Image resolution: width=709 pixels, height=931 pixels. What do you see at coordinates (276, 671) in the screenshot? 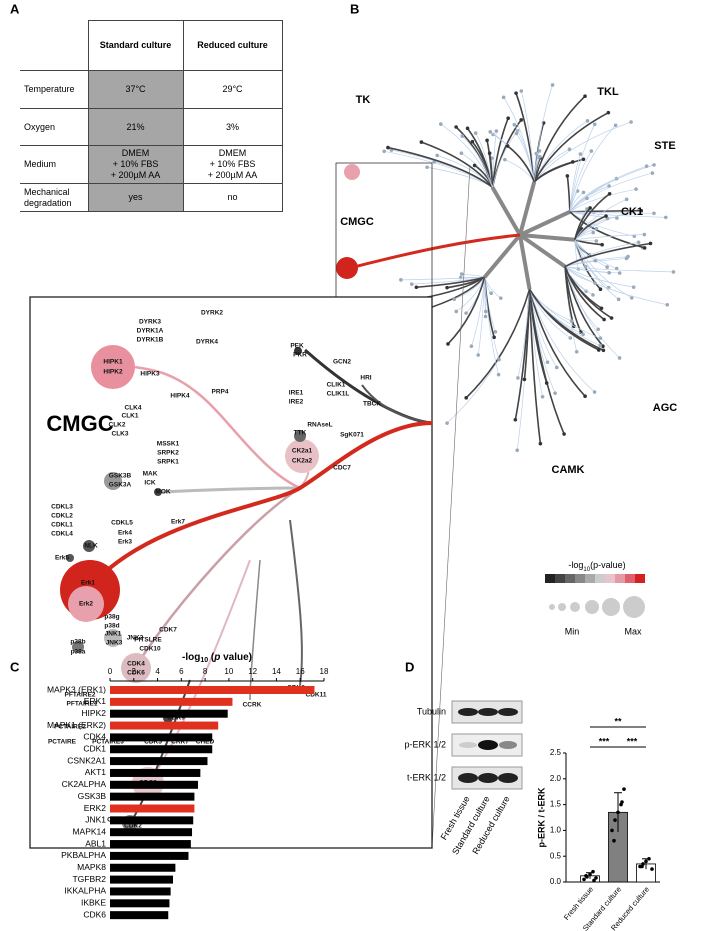
I see `x-tick-label: 14` at bounding box center [276, 671].